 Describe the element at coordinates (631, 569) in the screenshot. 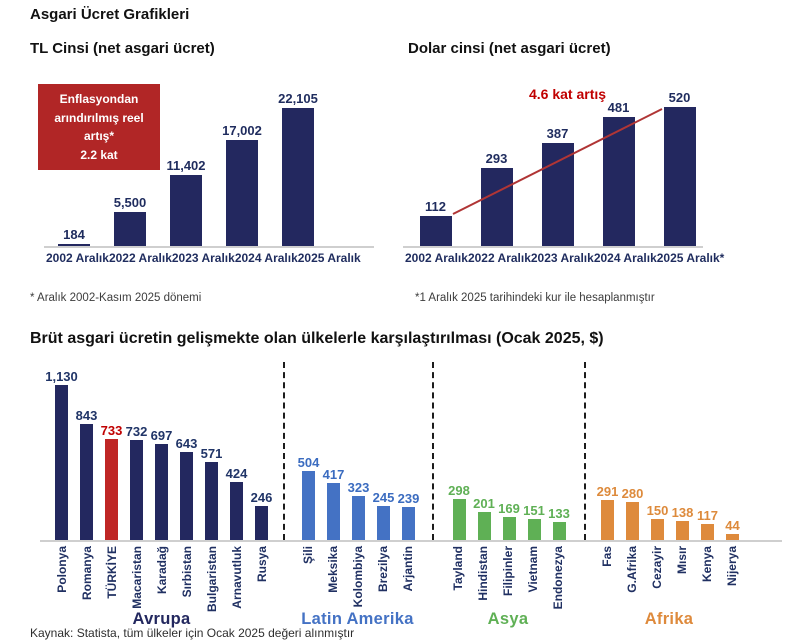

I see `country-label-text: G.Afrika` at that location.